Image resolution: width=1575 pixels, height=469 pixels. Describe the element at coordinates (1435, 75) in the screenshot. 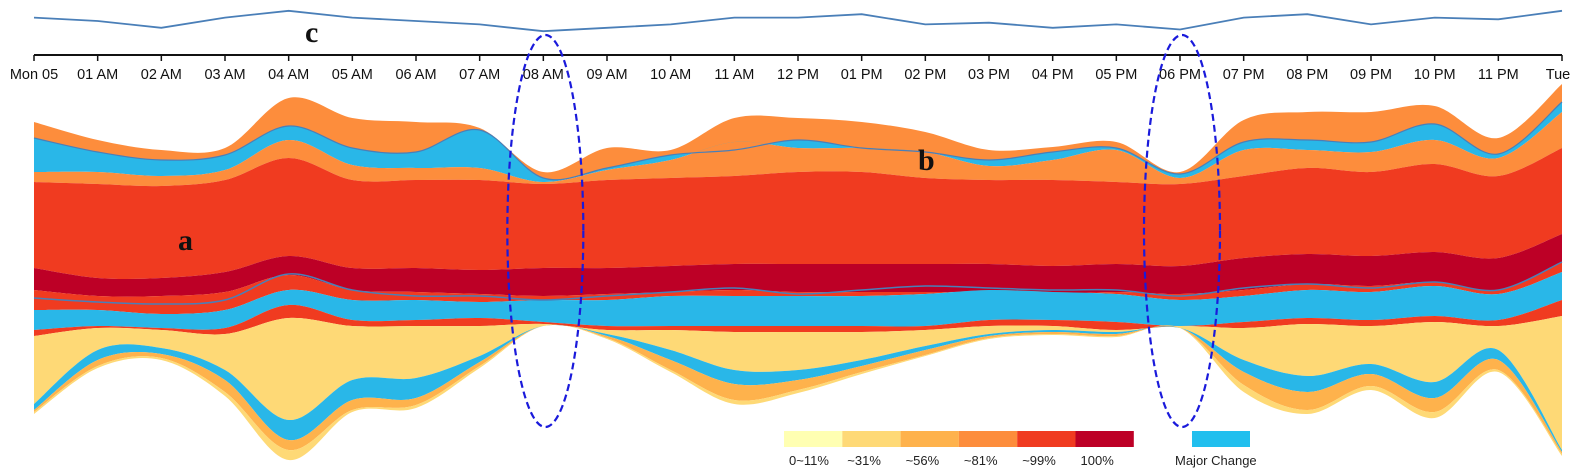

I see `tick-label: 10 PM` at that location.